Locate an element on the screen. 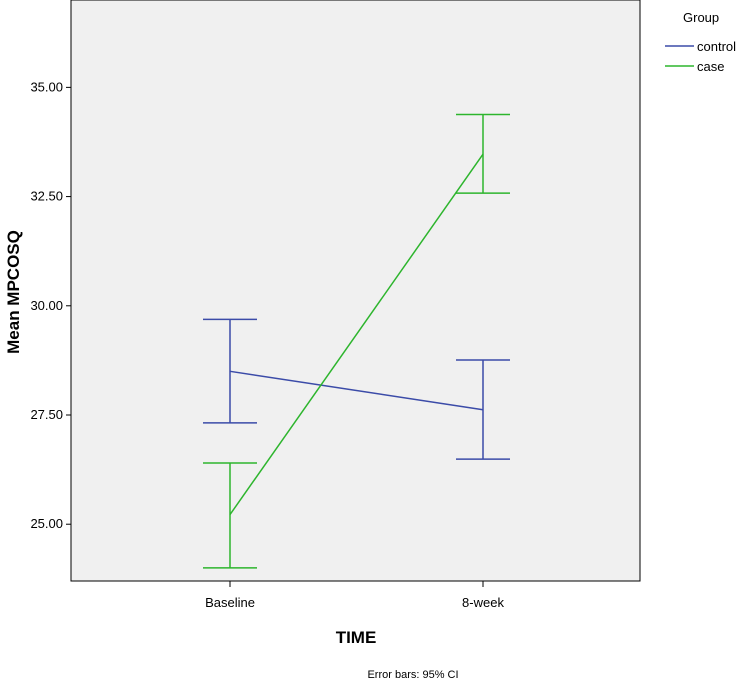  y-axis: 25.00 27.50 30.00 32.50 35.00 is located at coordinates (50, 305).